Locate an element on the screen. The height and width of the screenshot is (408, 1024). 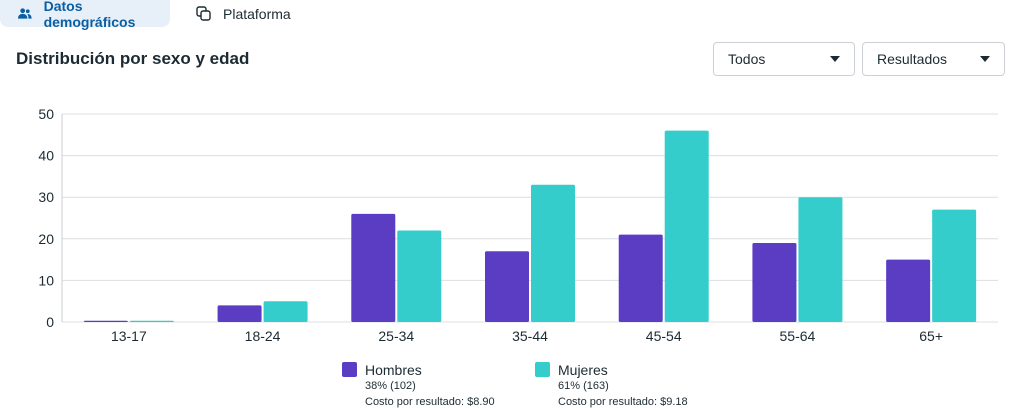
y-tick-label: 10 is located at coordinates (46, 280).